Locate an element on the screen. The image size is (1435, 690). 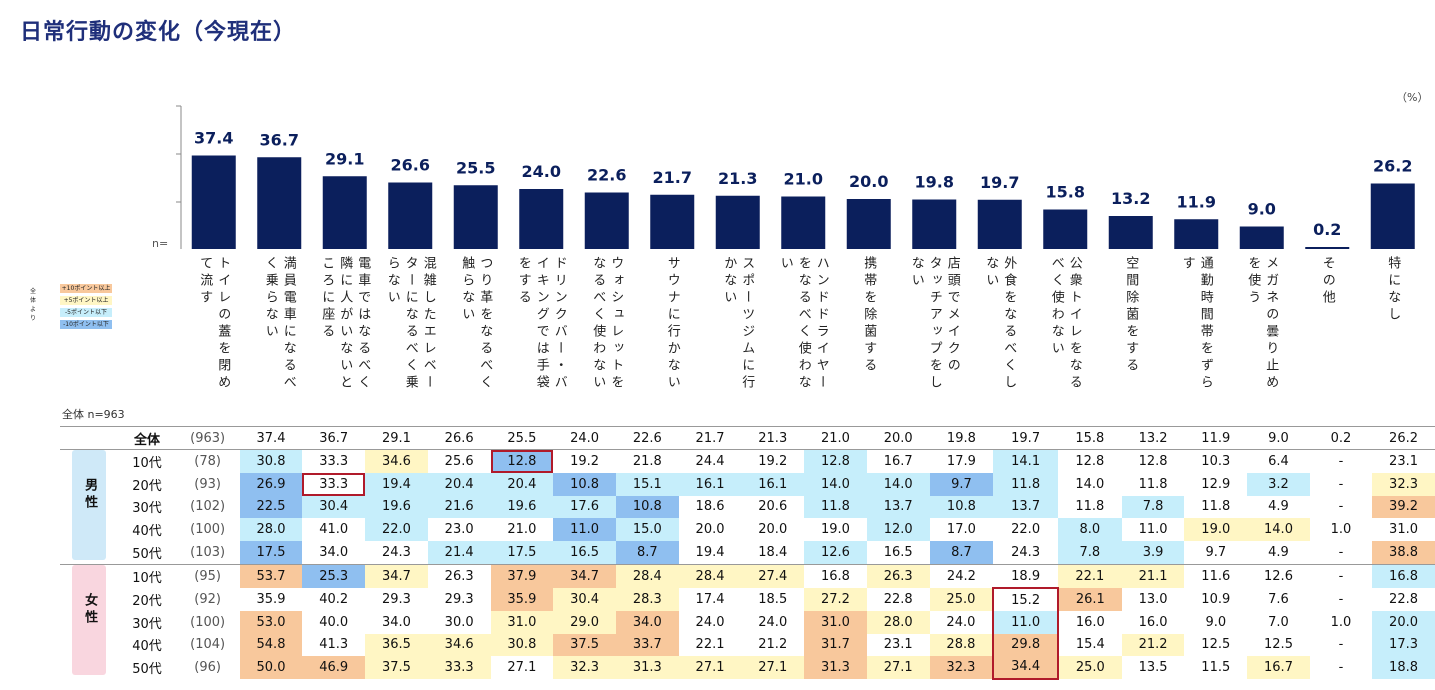
row-n: (104) is located at coordinates (208, 645).